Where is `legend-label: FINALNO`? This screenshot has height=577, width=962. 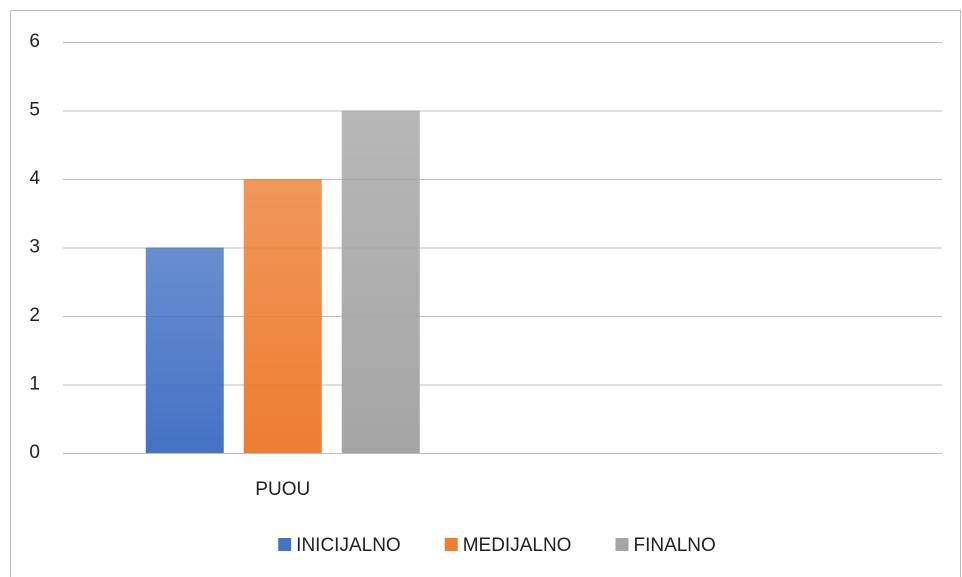
legend-label: FINALNO is located at coordinates (674, 545).